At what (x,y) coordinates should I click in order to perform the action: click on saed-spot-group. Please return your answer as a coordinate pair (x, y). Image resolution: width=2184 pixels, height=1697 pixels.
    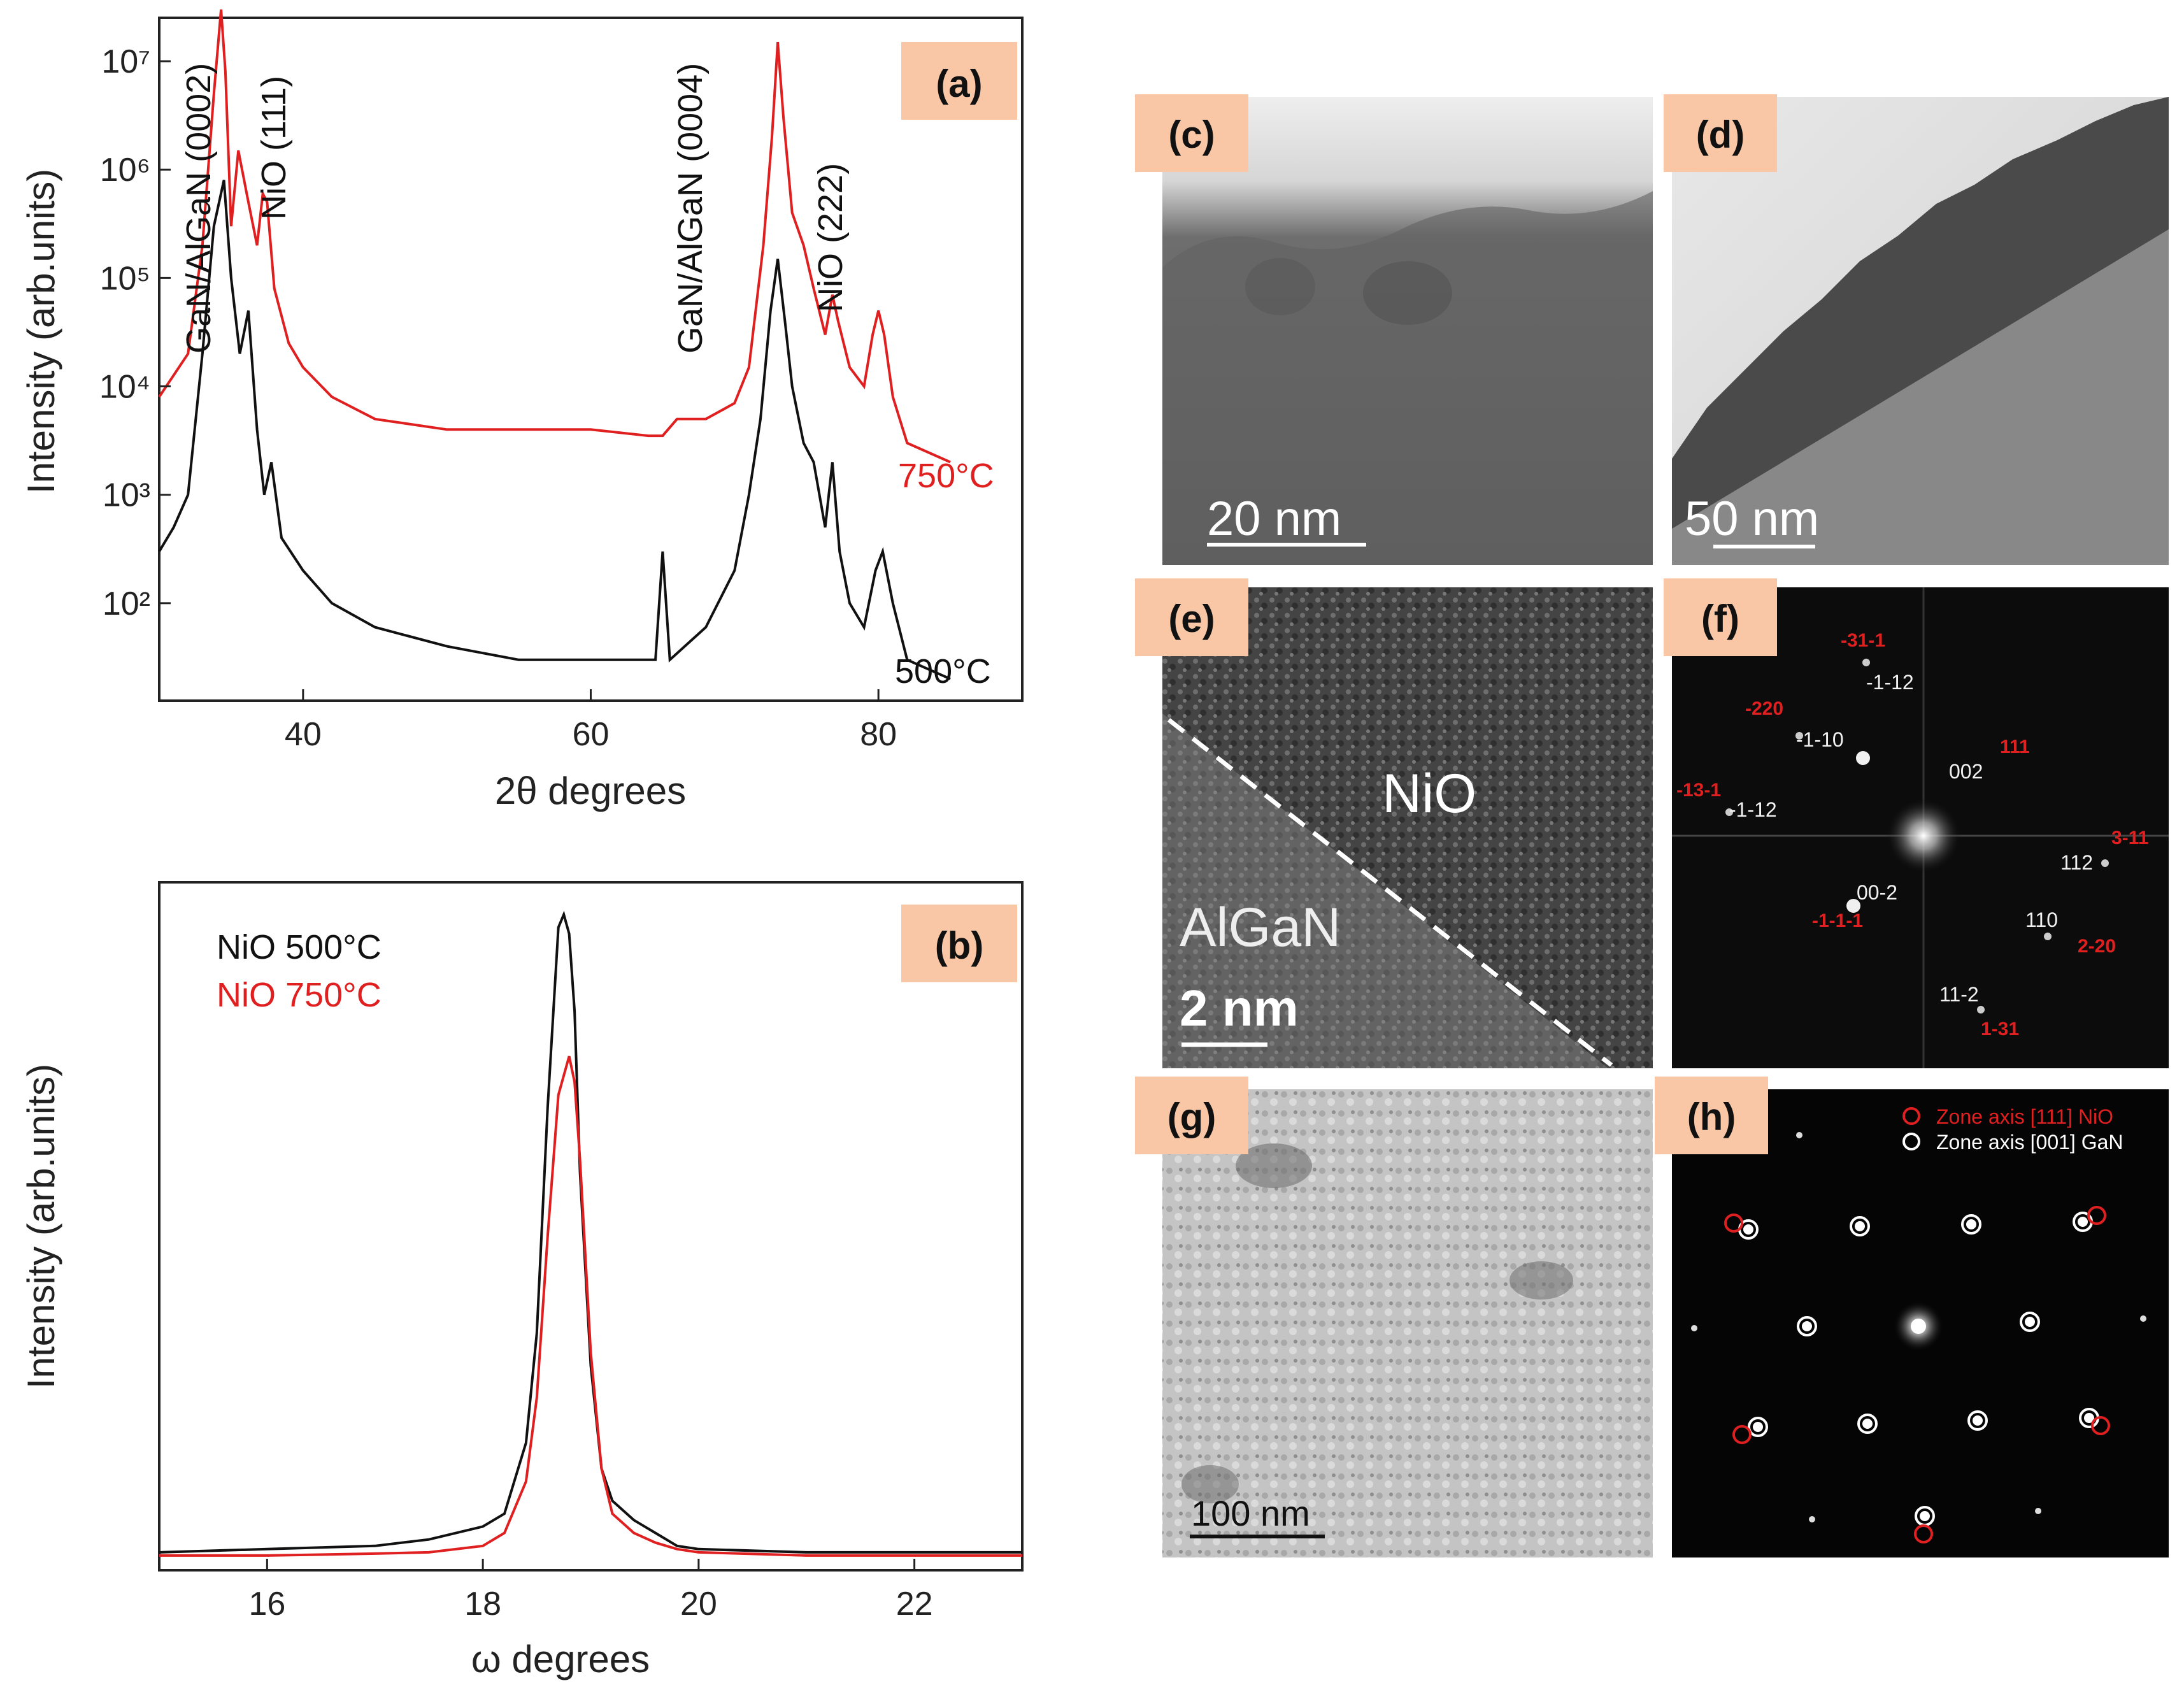
    Looking at the image, I should click on (1918, 1337).